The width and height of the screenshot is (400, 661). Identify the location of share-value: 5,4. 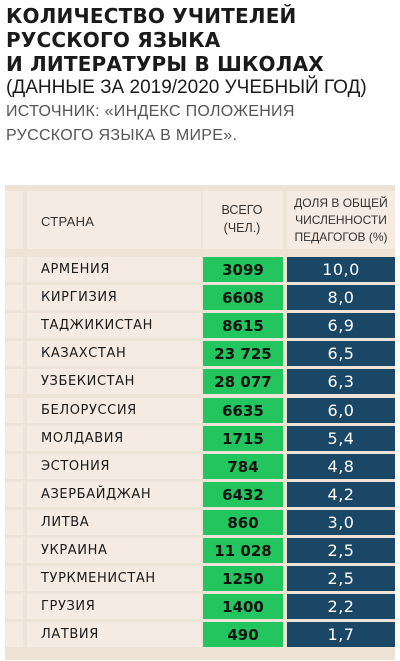
(341, 438).